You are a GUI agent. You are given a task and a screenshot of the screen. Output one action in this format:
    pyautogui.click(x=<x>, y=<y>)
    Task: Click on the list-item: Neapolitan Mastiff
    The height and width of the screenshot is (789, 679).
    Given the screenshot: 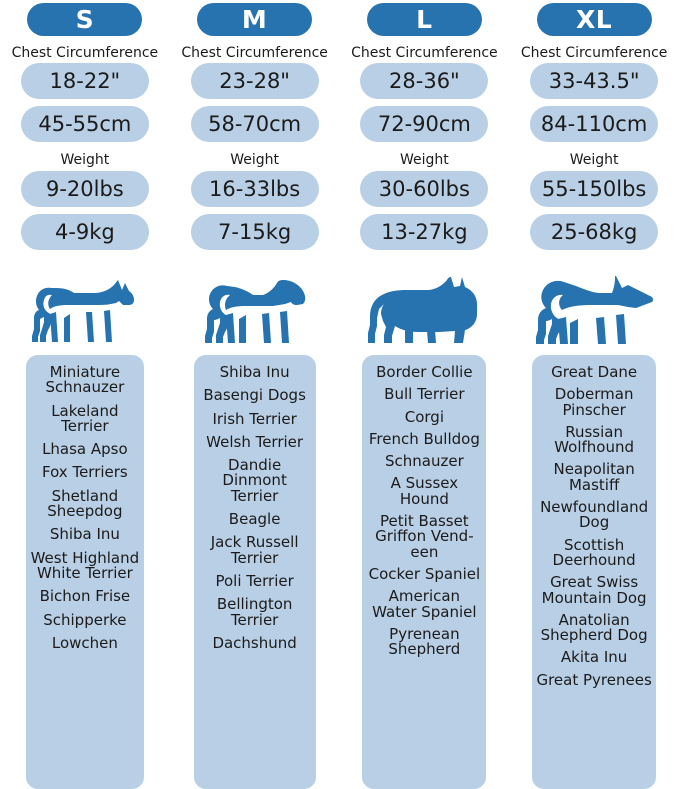 What is the action you would take?
    pyautogui.click(x=594, y=477)
    